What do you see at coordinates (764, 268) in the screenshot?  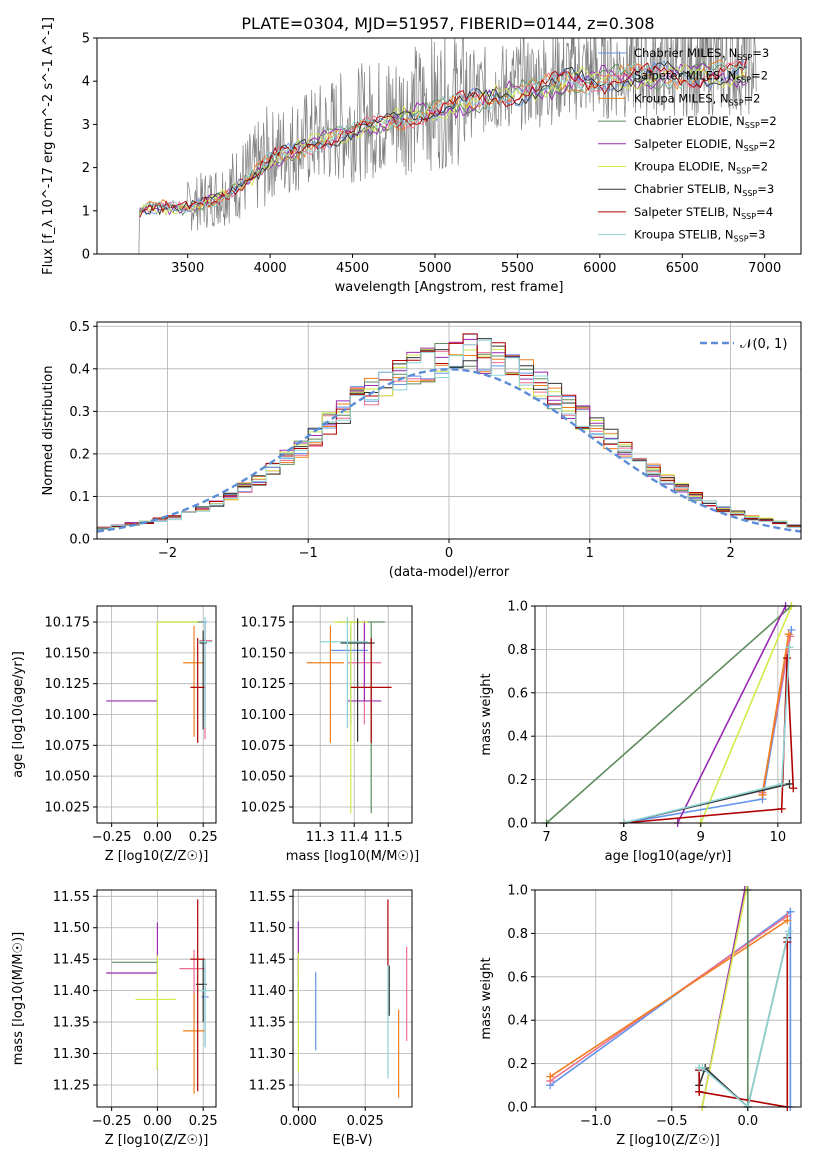 I see `x-tick-label: 7000` at bounding box center [764, 268].